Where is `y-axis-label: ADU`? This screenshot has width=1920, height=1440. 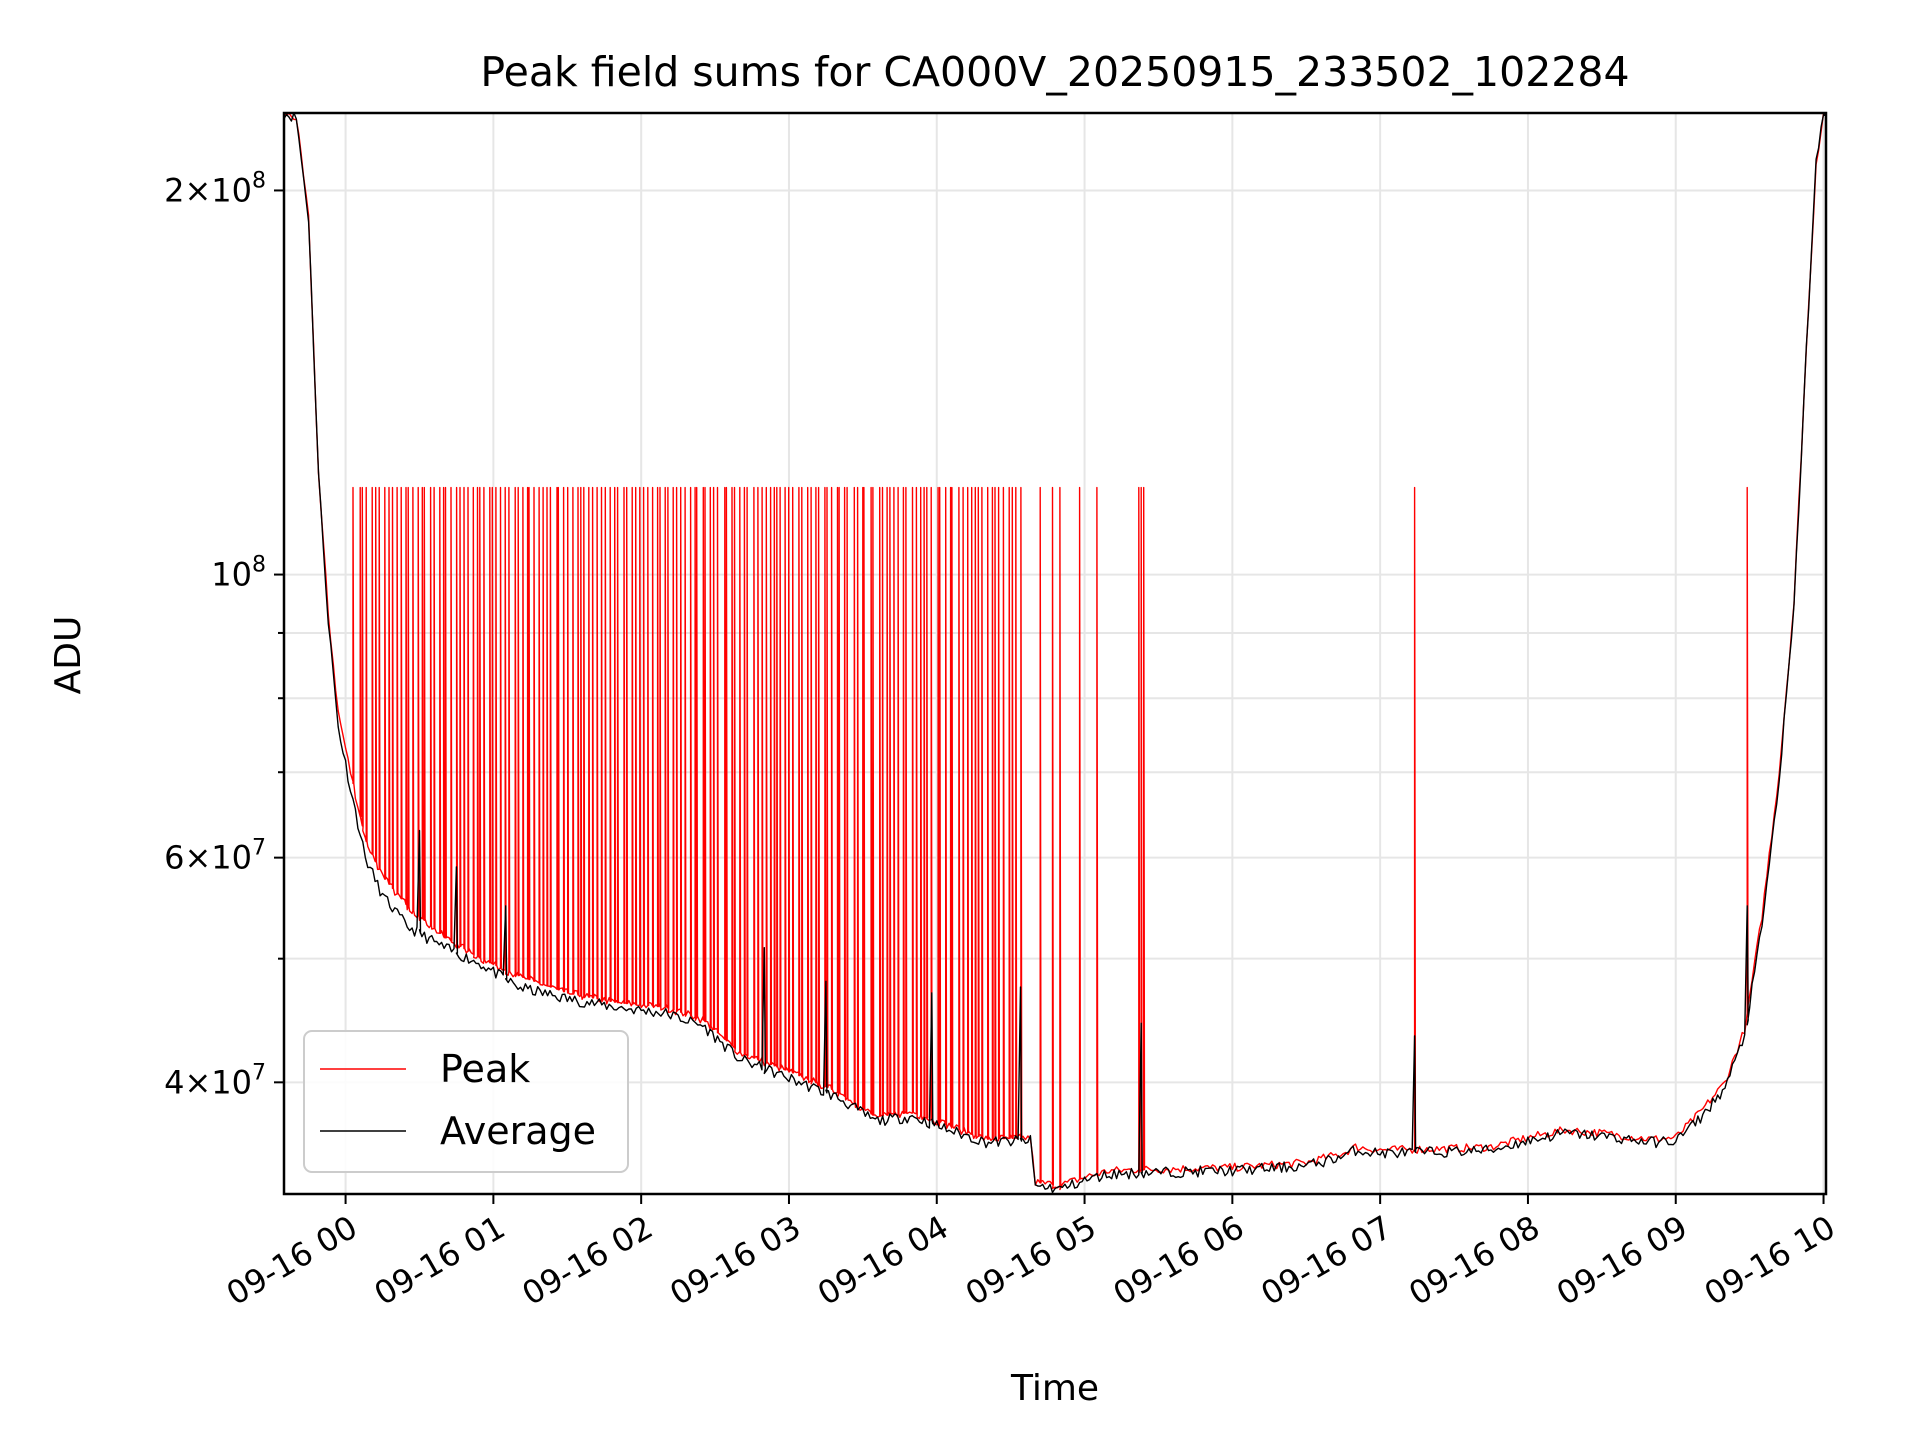 y-axis-label: ADU is located at coordinates (68, 655).